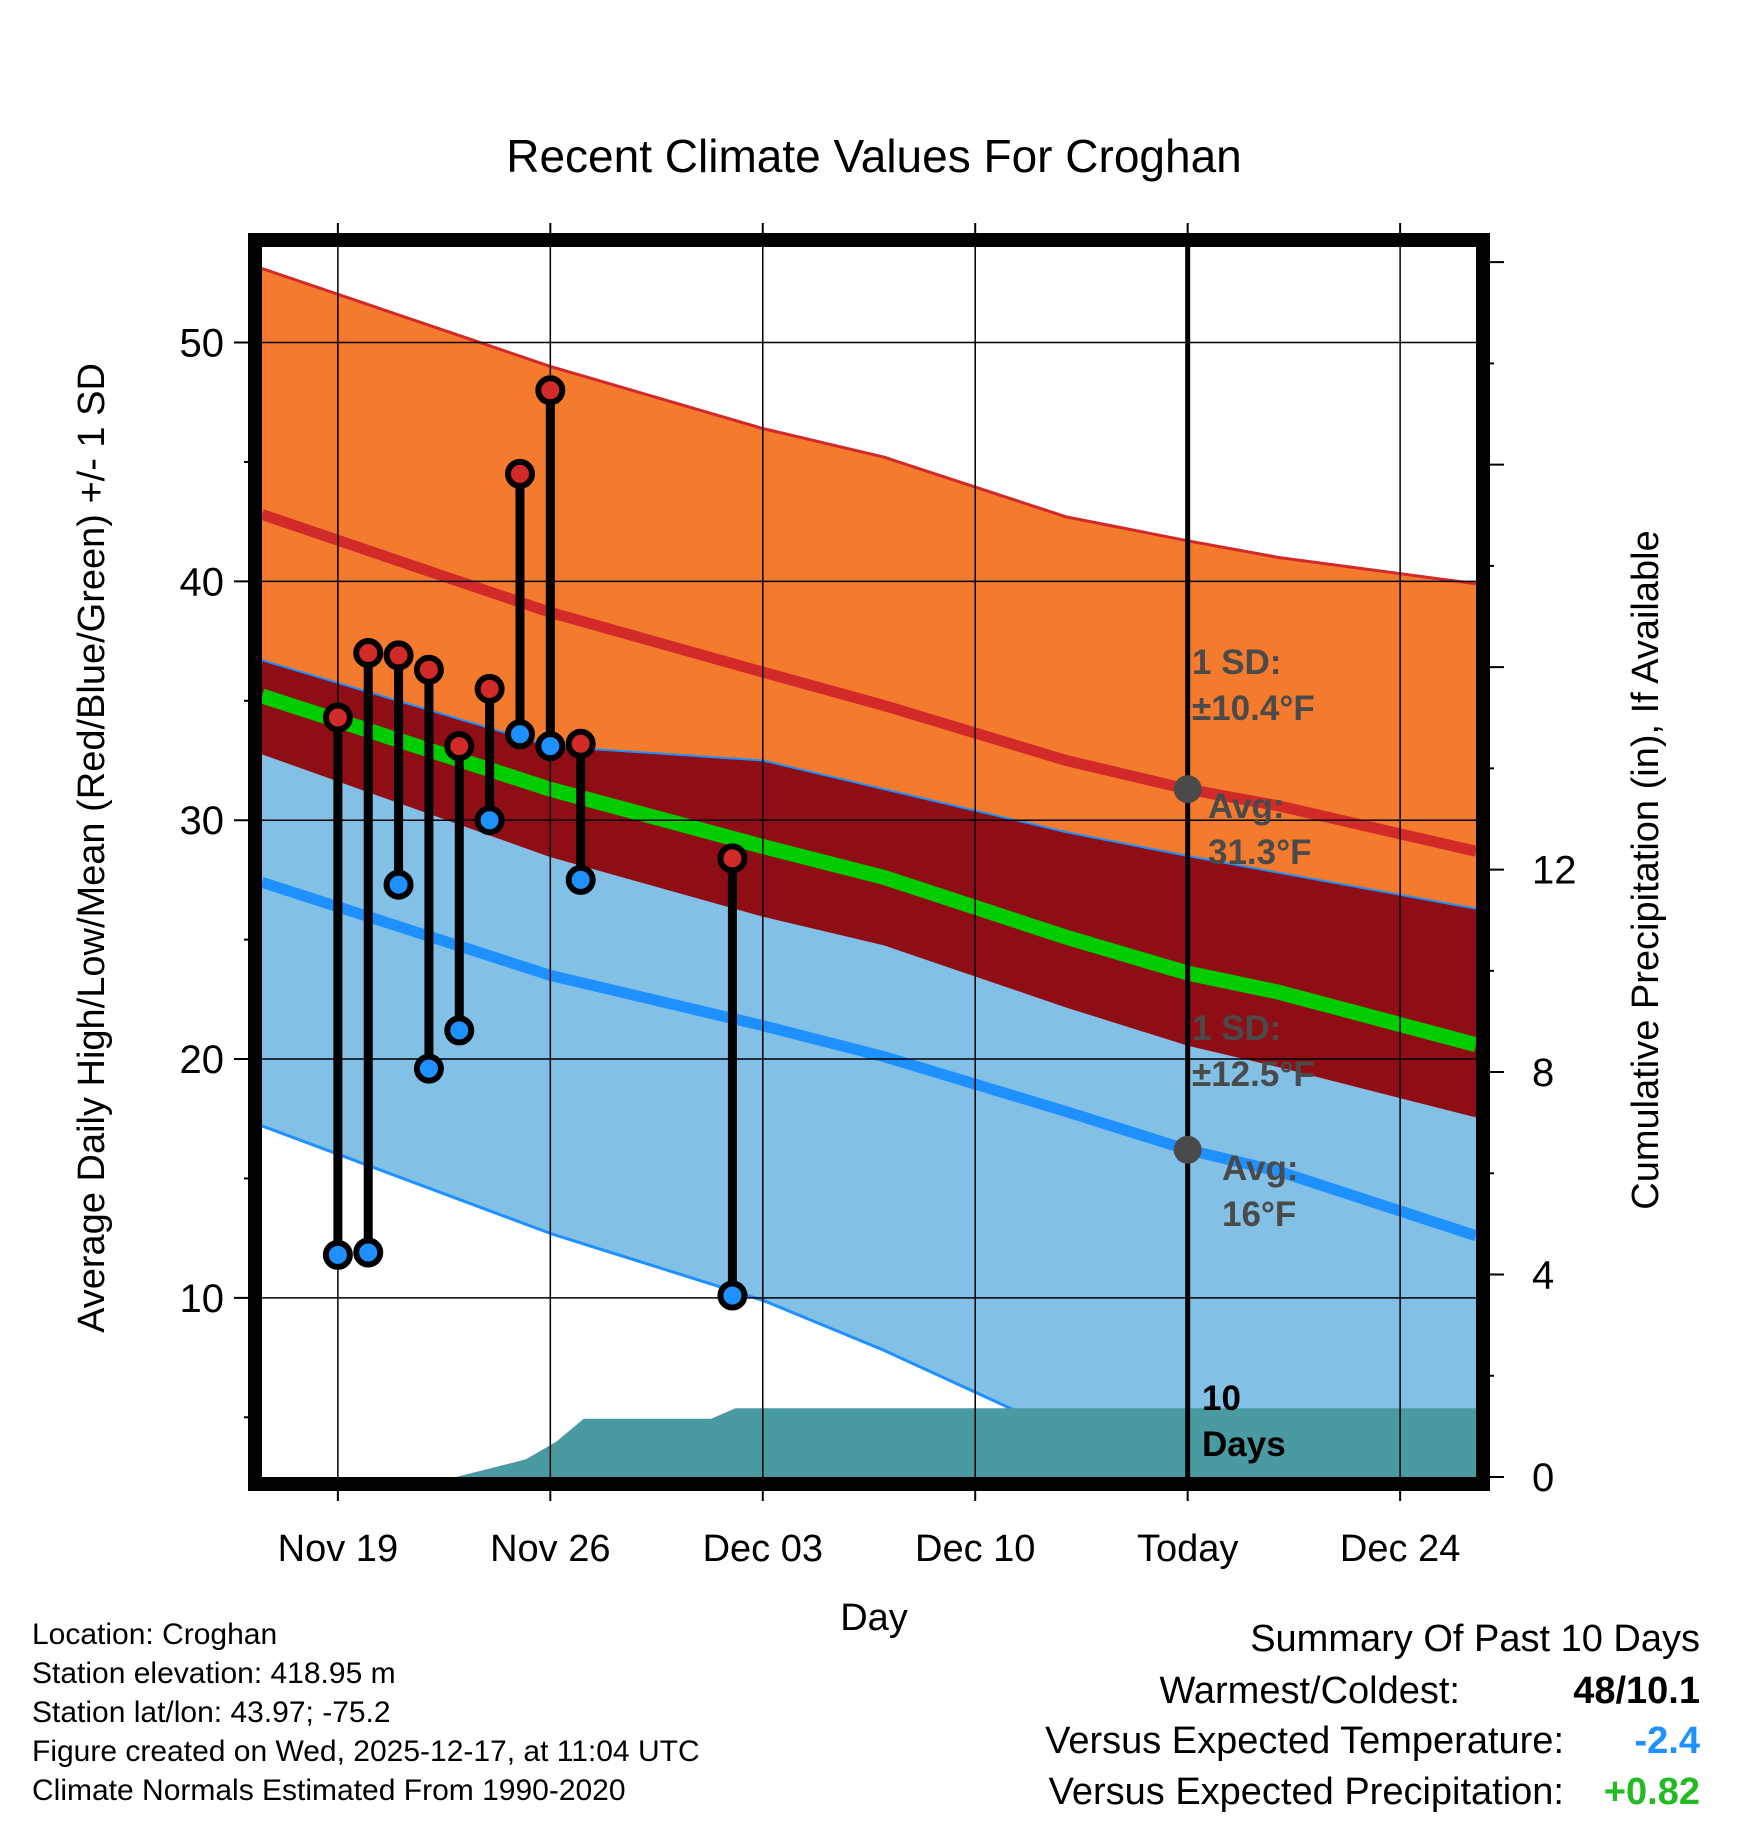 The height and width of the screenshot is (1828, 1748). Describe the element at coordinates (202, 1299) in the screenshot. I see `y-tick-label: 10` at that location.